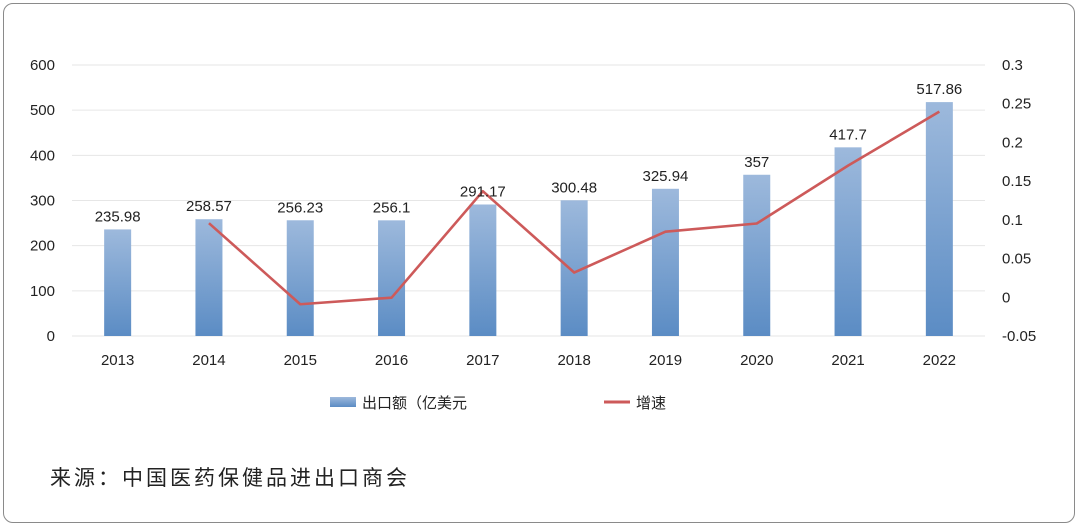 Image resolution: width=1080 pixels, height=528 pixels. I want to click on y-right-tick-label: 0, so click(1006, 297).